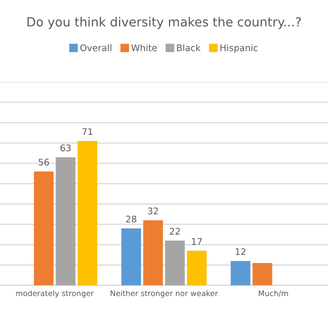  I want to click on data-label: 28, so click(131, 219).